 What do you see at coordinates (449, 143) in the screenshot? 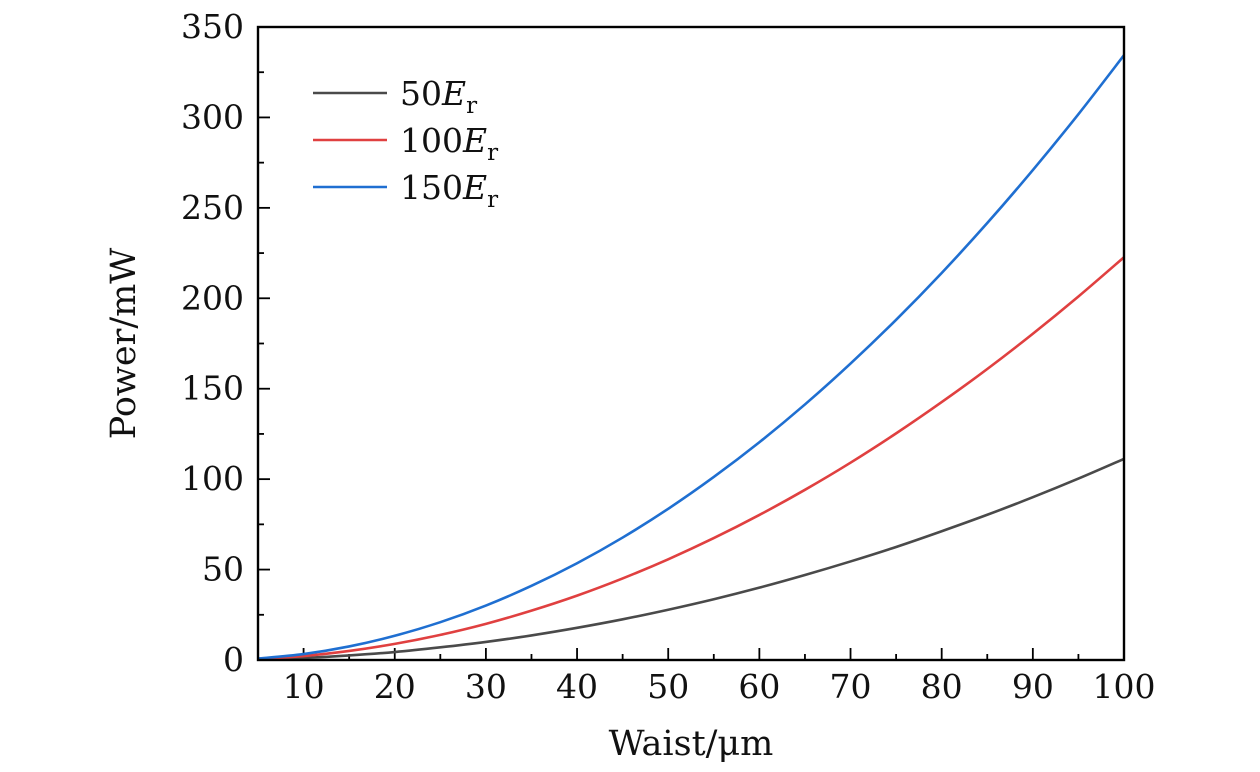
I see `legend-entry: 100Er` at bounding box center [449, 143].